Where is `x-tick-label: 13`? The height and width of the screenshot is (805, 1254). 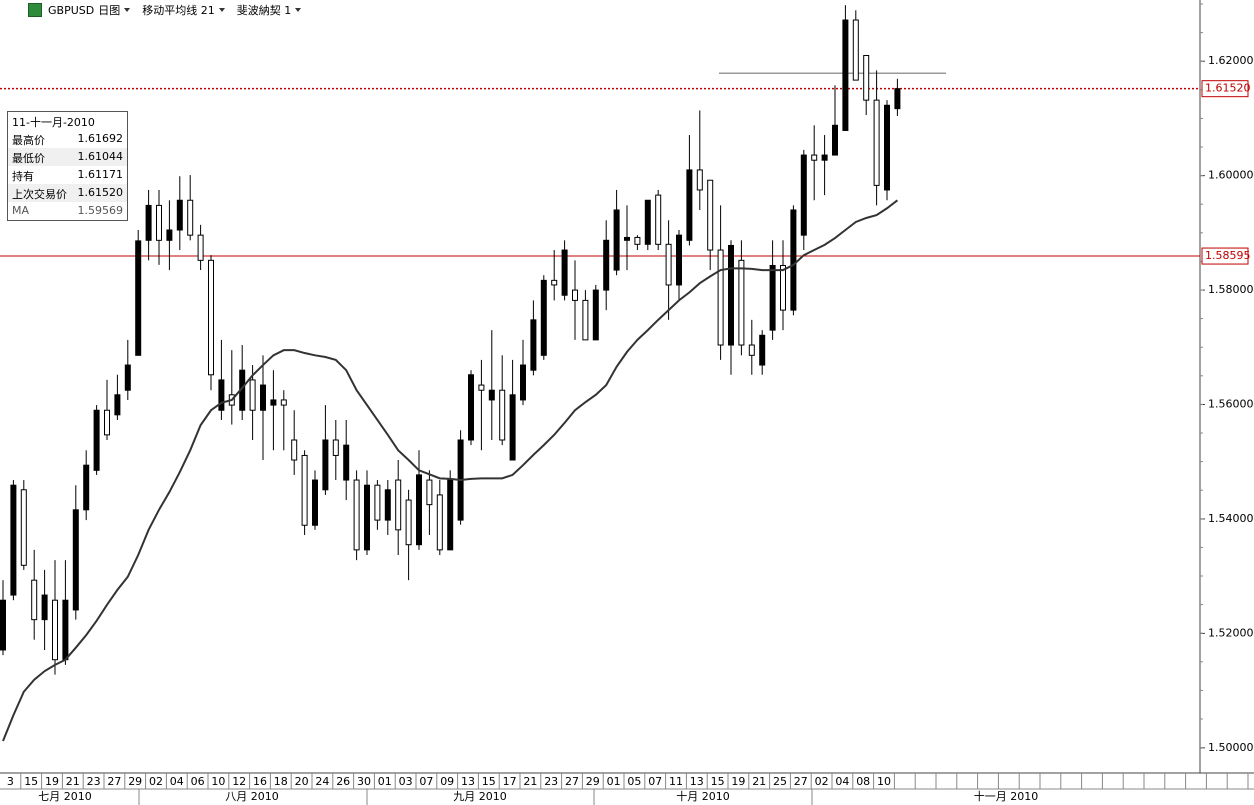
x-tick-label: 13 is located at coordinates (697, 781).